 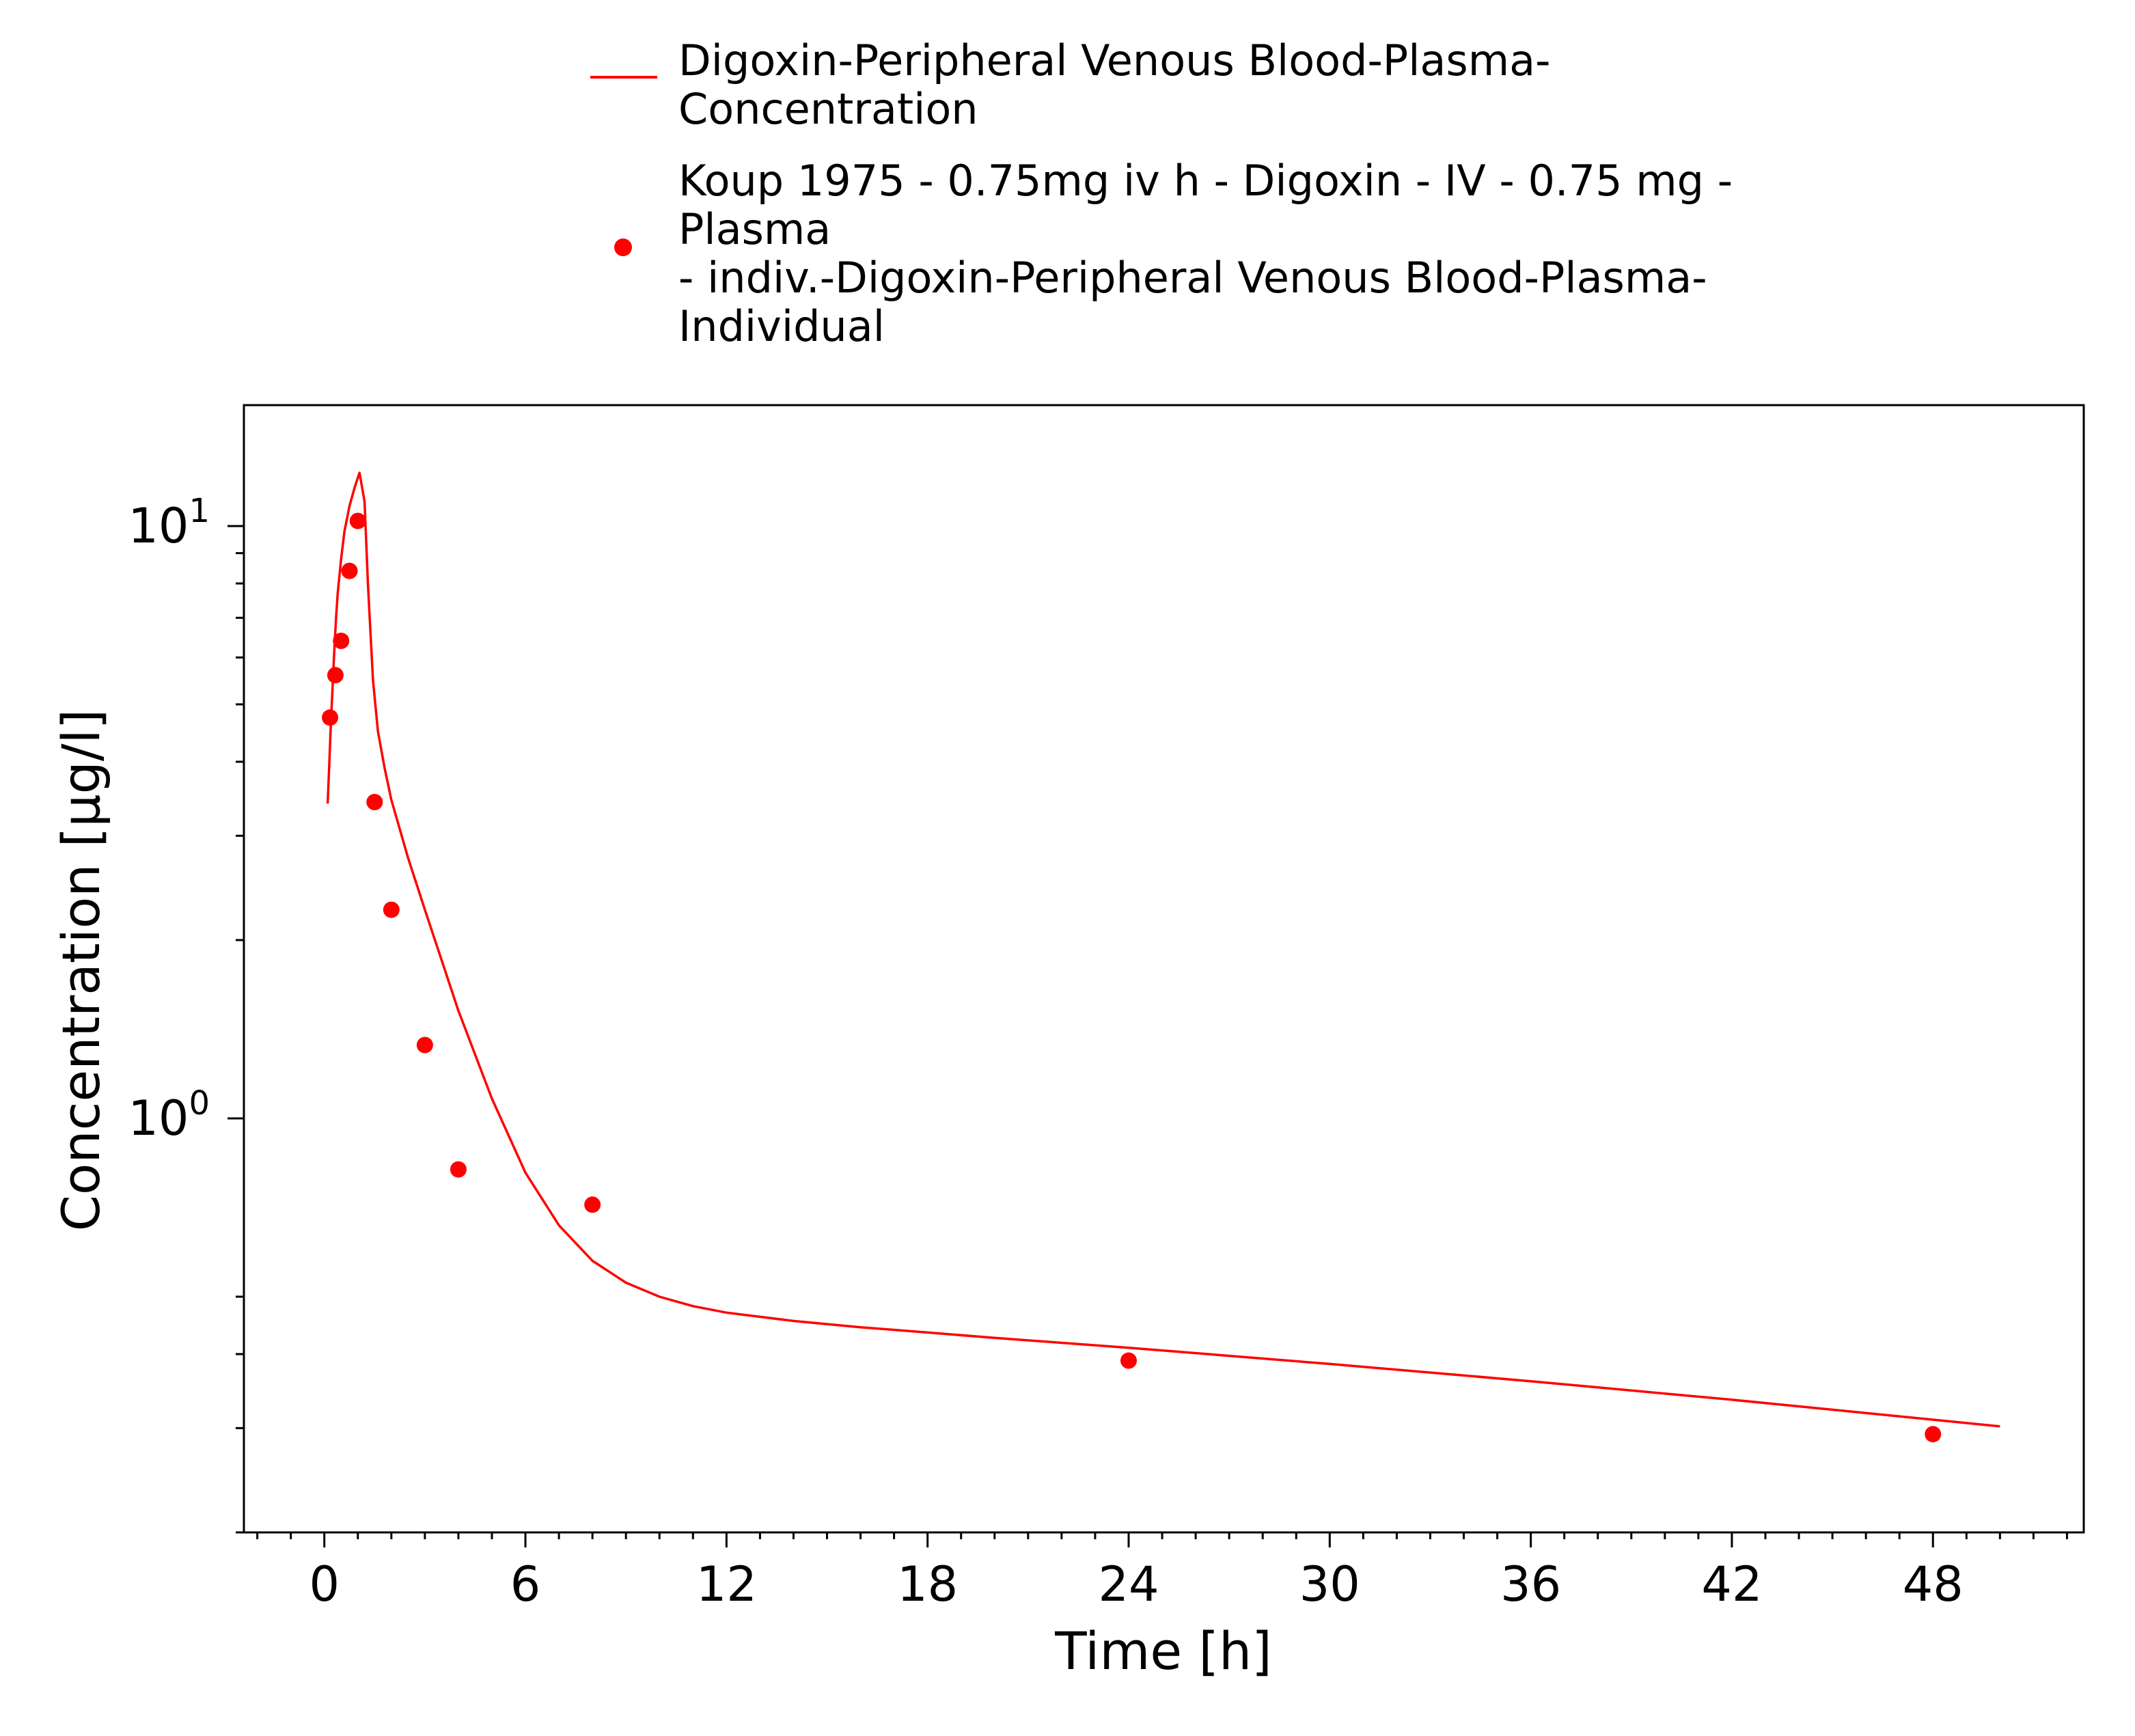 I want to click on legend-series-2-label-line-4: Individual, so click(x=781, y=326).